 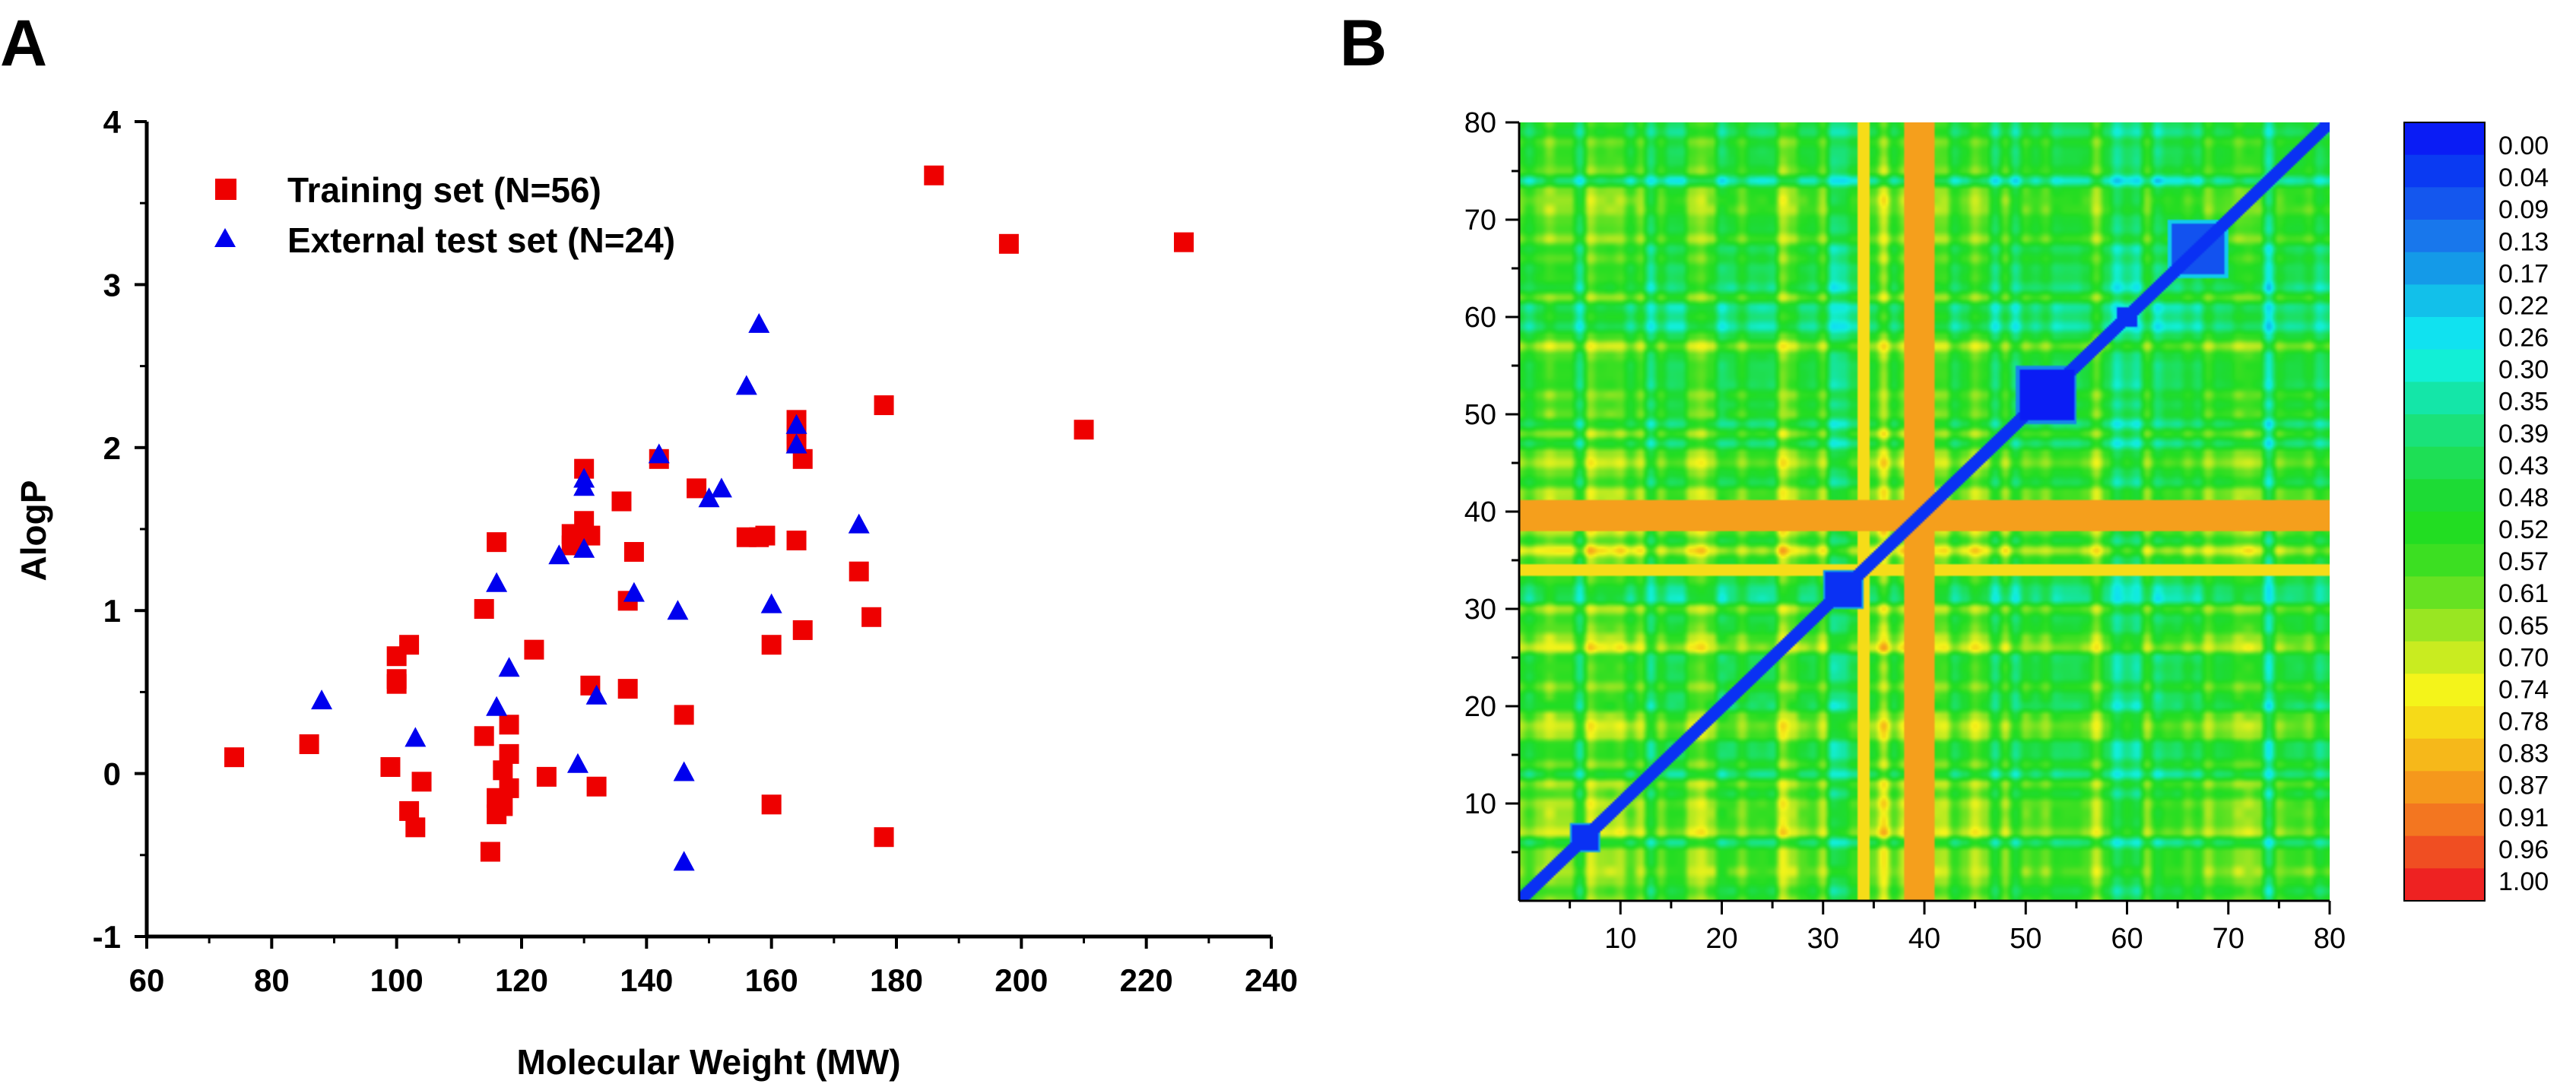 What do you see at coordinates (2524, 881) in the screenshot?
I see `colorbar-label: 1.00` at bounding box center [2524, 881].